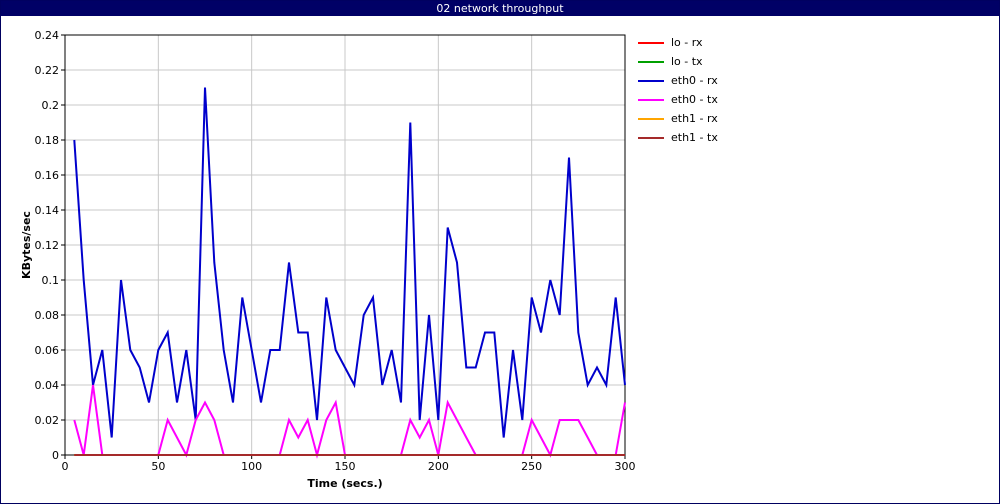 The width and height of the screenshot is (1000, 504). Describe the element at coordinates (47, 385) in the screenshot. I see `y-tick-label: 0.04` at that location.